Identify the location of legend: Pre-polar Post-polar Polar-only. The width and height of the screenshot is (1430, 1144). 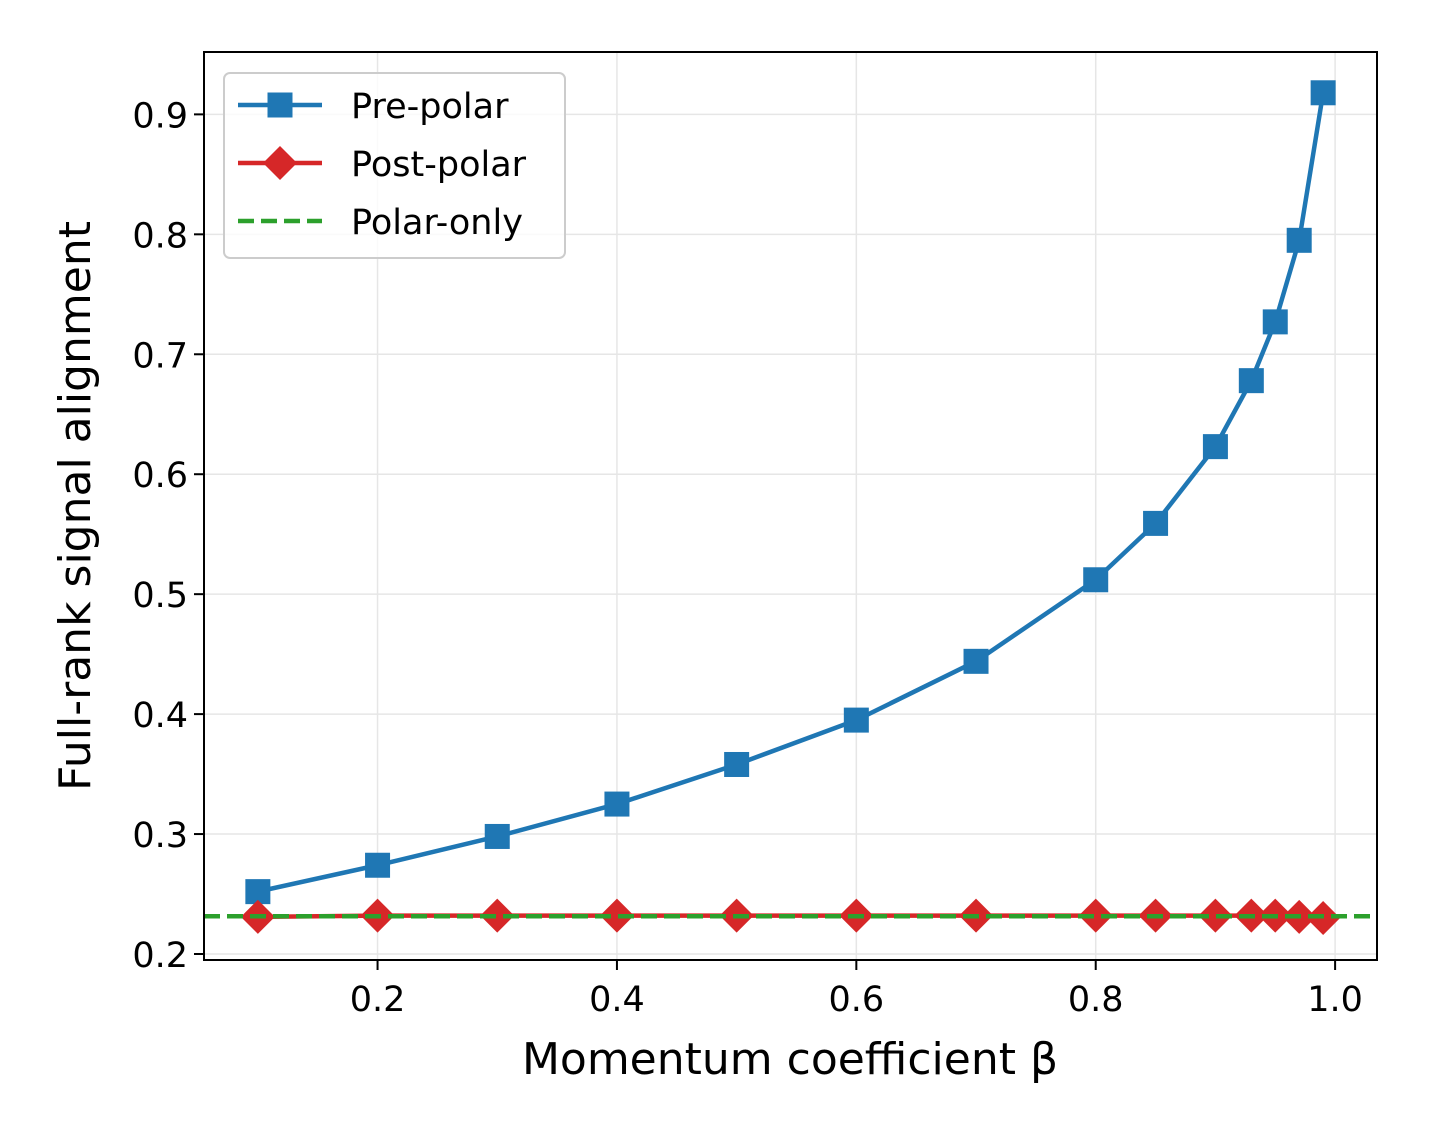
(394, 165).